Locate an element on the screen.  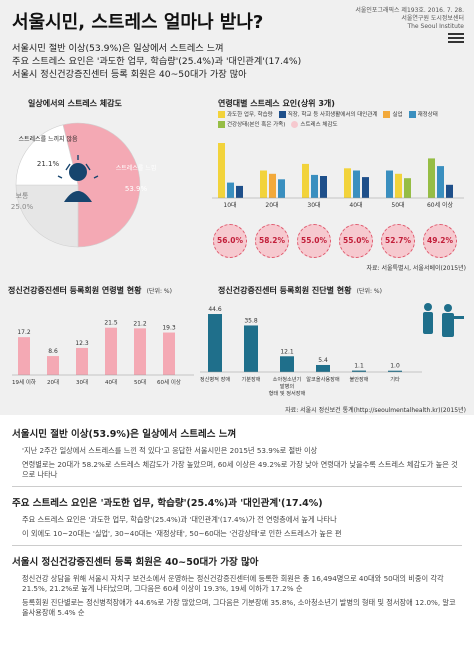
legend-item: 건강상태(본인 혹은 가족) is located at coordinates (251, 124).